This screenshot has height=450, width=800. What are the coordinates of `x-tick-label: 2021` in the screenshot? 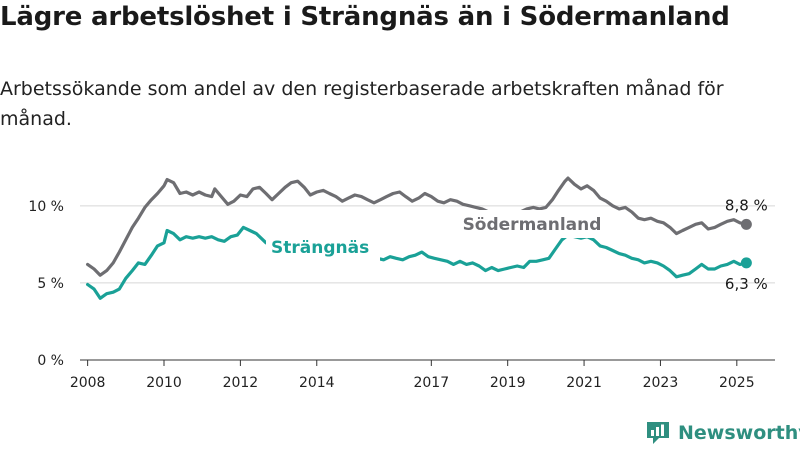 It's located at (584, 383).